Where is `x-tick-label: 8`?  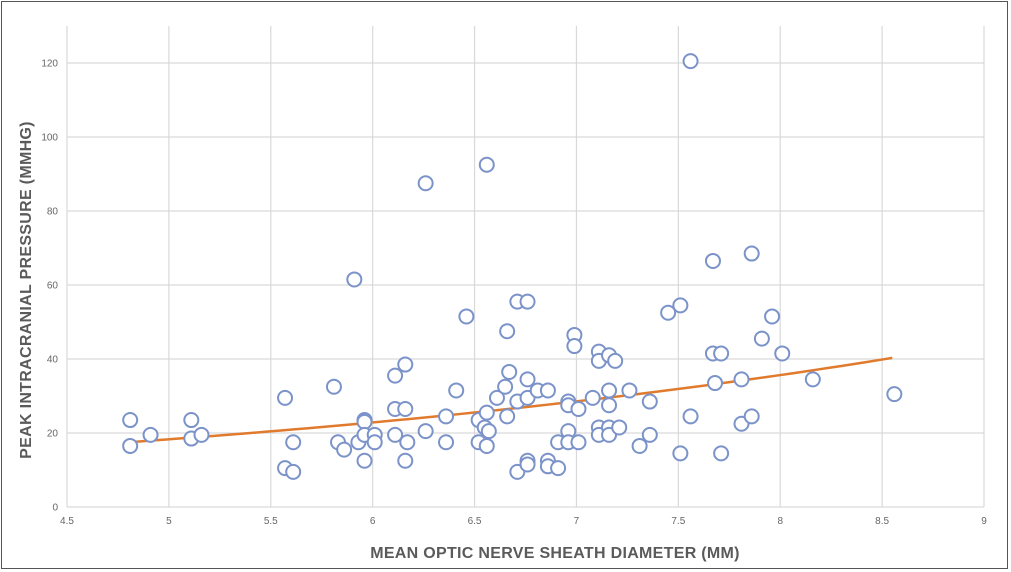
x-tick-label: 8 is located at coordinates (780, 521).